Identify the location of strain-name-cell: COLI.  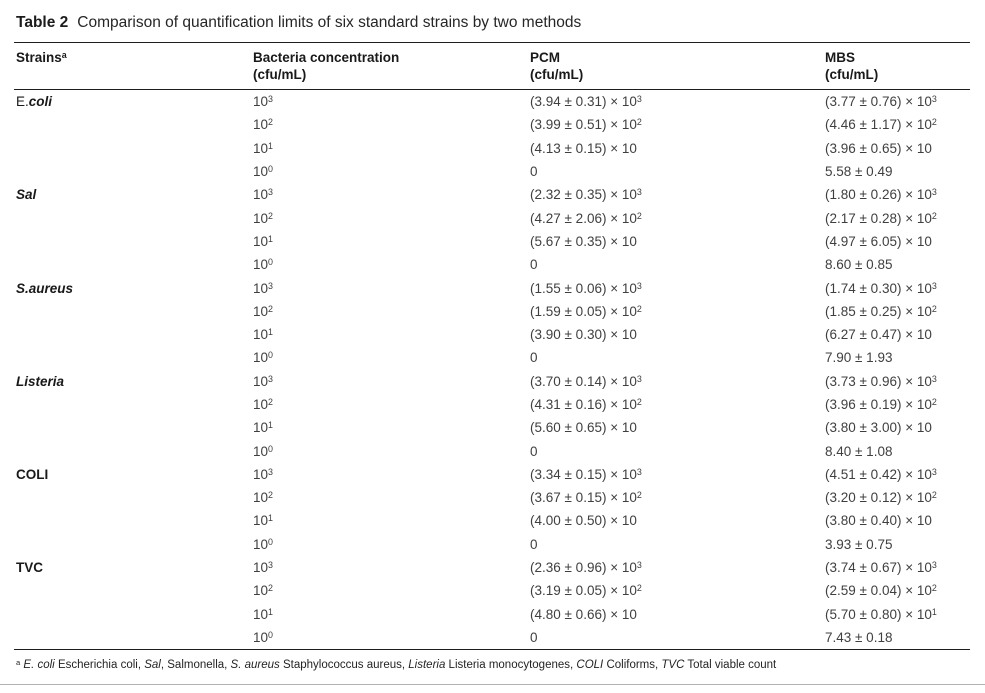
(32, 474).